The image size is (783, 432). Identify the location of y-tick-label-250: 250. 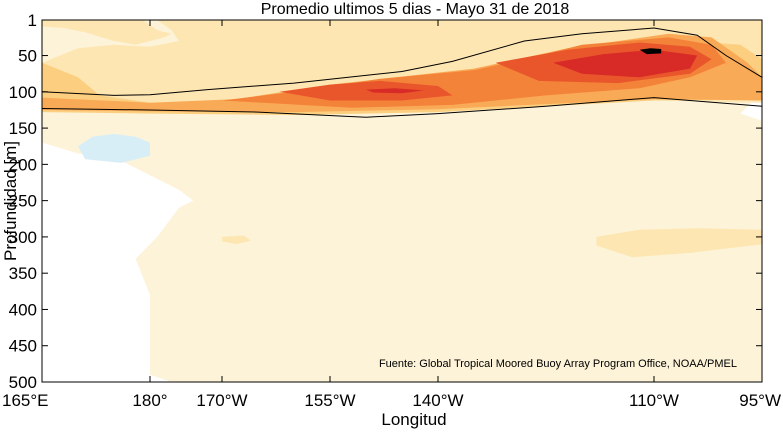
(23, 201).